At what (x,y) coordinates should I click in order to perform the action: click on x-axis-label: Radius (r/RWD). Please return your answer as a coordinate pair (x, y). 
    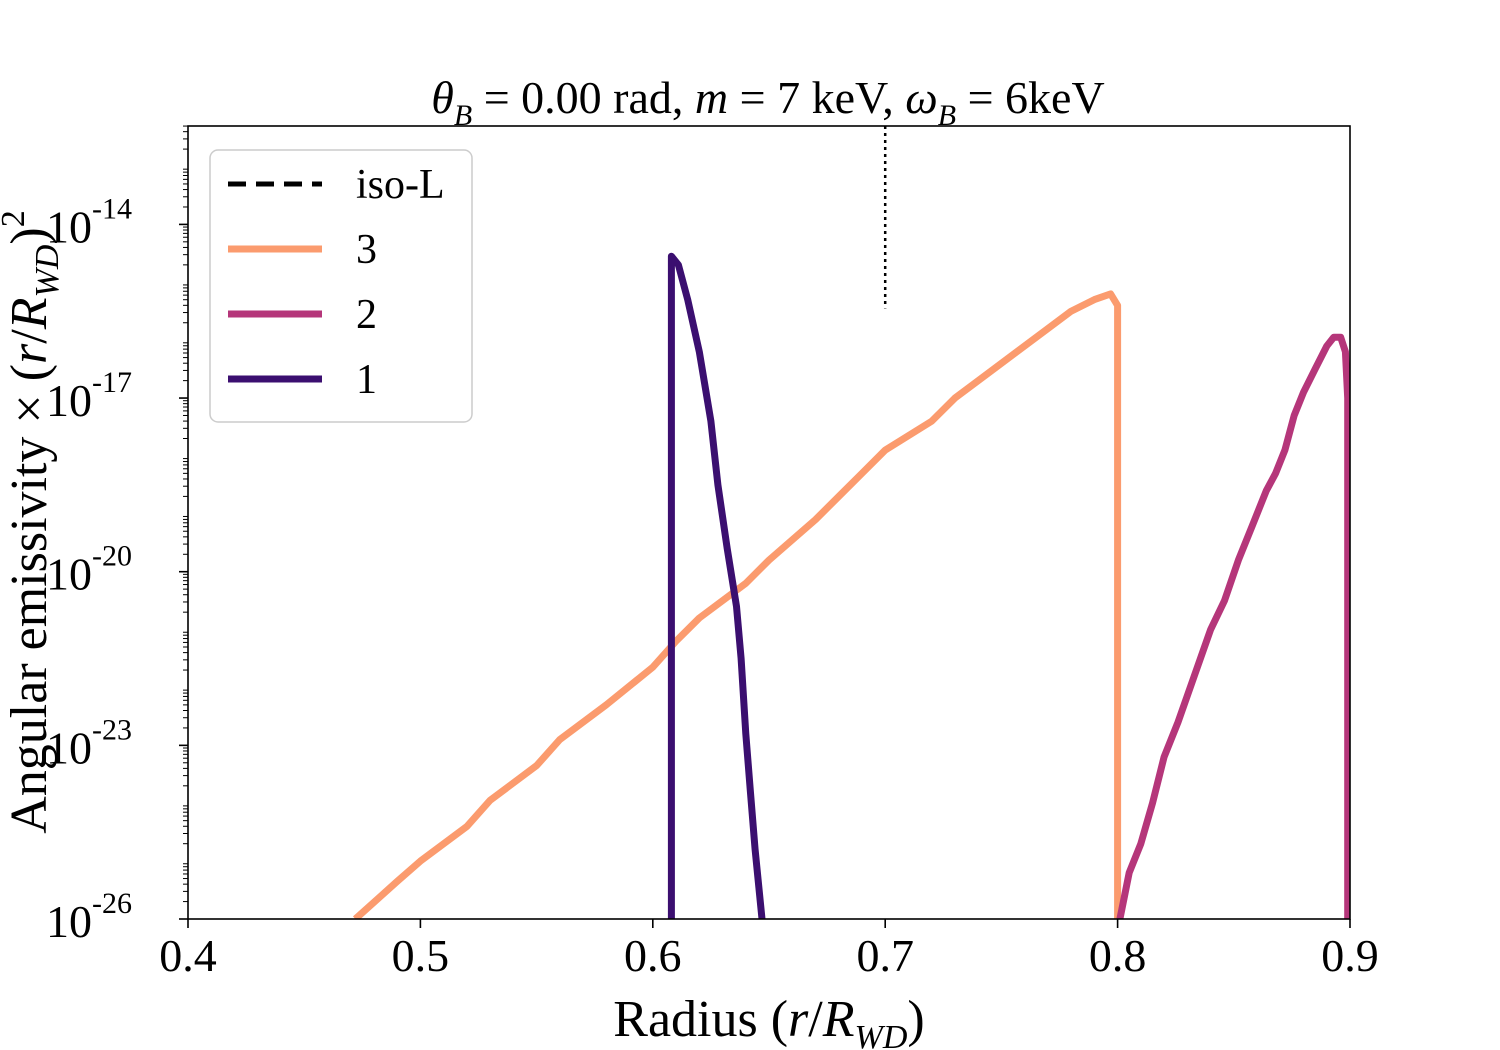
    Looking at the image, I should click on (768, 1020).